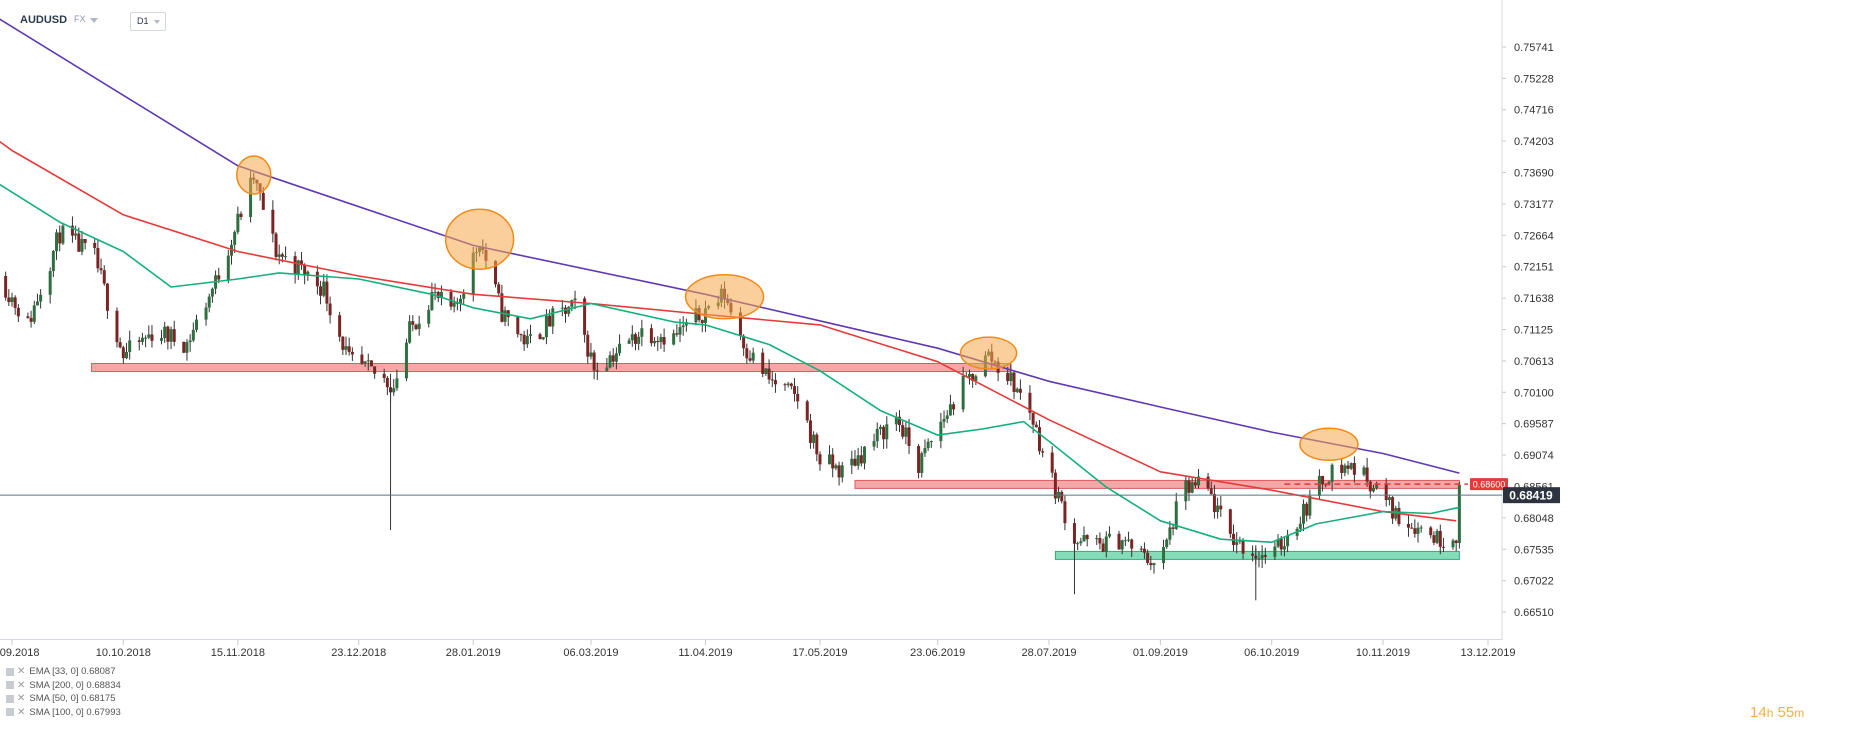 Image resolution: width=1866 pixels, height=756 pixels. What do you see at coordinates (1487, 653) in the screenshot?
I see `time-tick-label: 13.12.2019` at bounding box center [1487, 653].